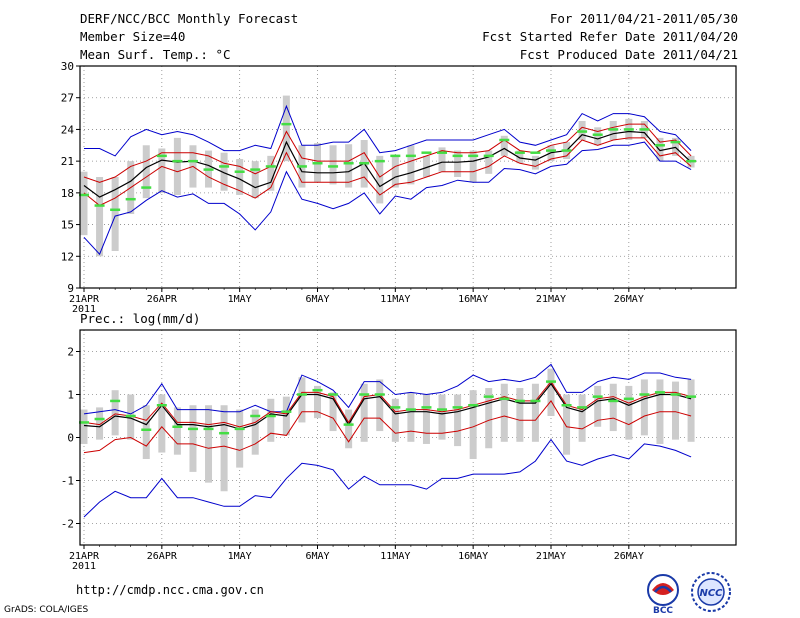 The height and width of the screenshot is (618, 800). I want to click on header-title: DERF/NCC/BCC Monthly Forecast, so click(189, 18).